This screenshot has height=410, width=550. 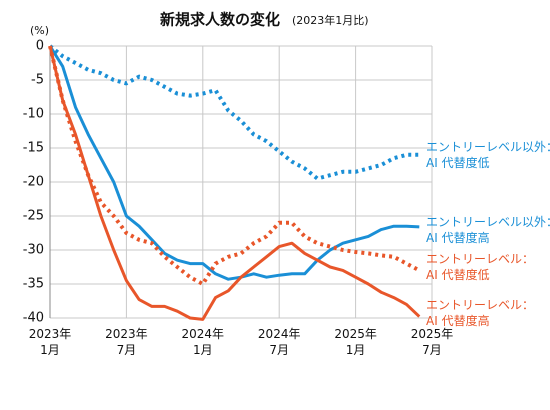 I want to click on legend-label: エントリーレベル： AI 代替度低, so click(x=480, y=267).